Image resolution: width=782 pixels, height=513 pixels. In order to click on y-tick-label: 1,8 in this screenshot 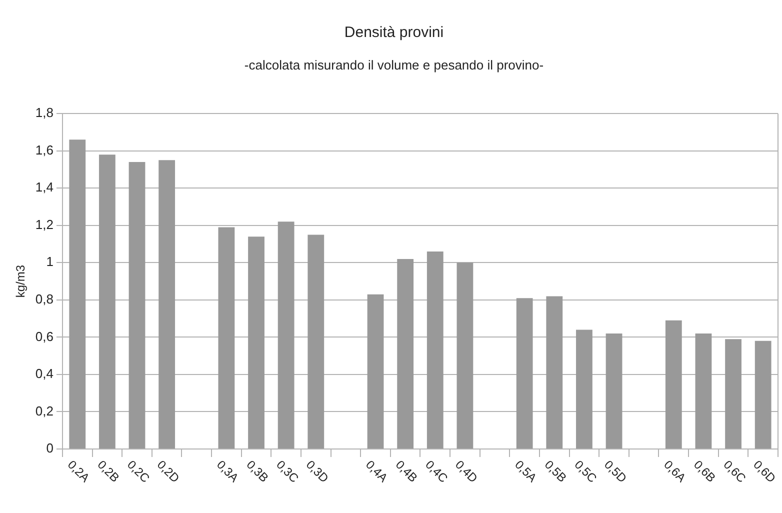, I will do `click(44, 112)`.